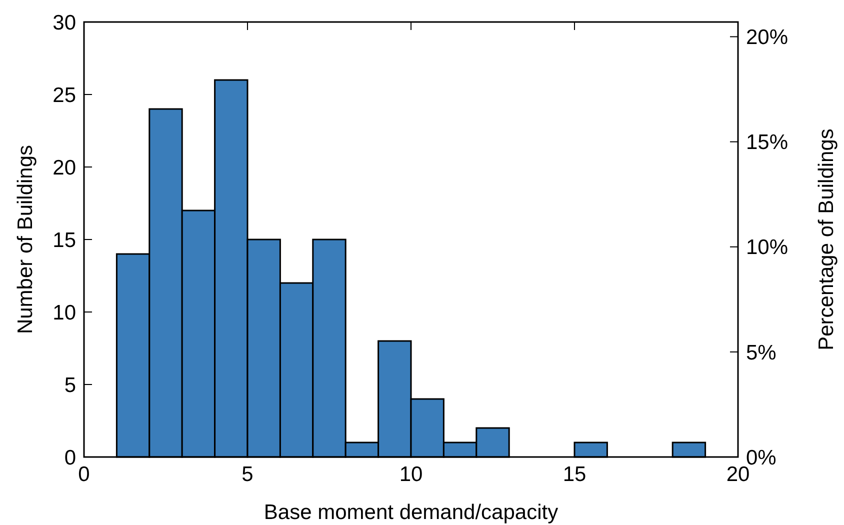  What do you see at coordinates (64, 240) in the screenshot?
I see `y-tick-label: 15` at bounding box center [64, 240].